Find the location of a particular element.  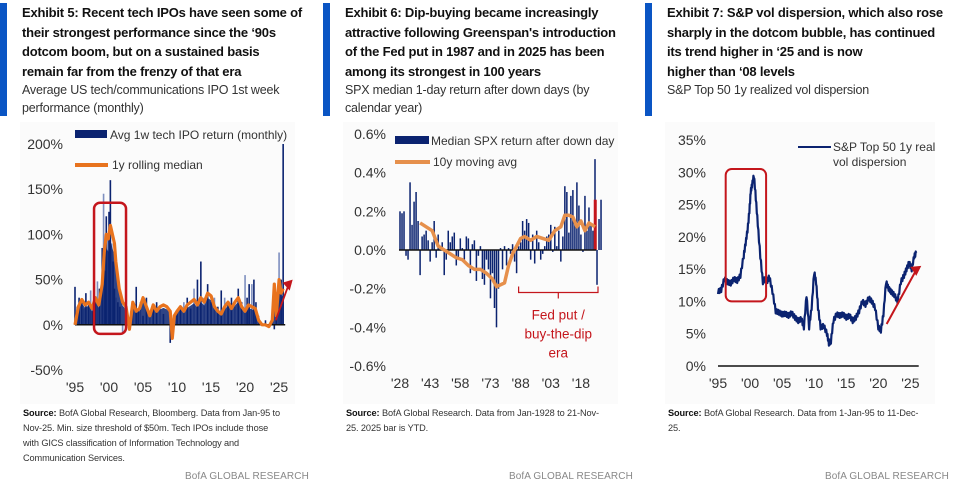

legend-label: Avg 1w tech IPO return (monthly) is located at coordinates (198, 135).